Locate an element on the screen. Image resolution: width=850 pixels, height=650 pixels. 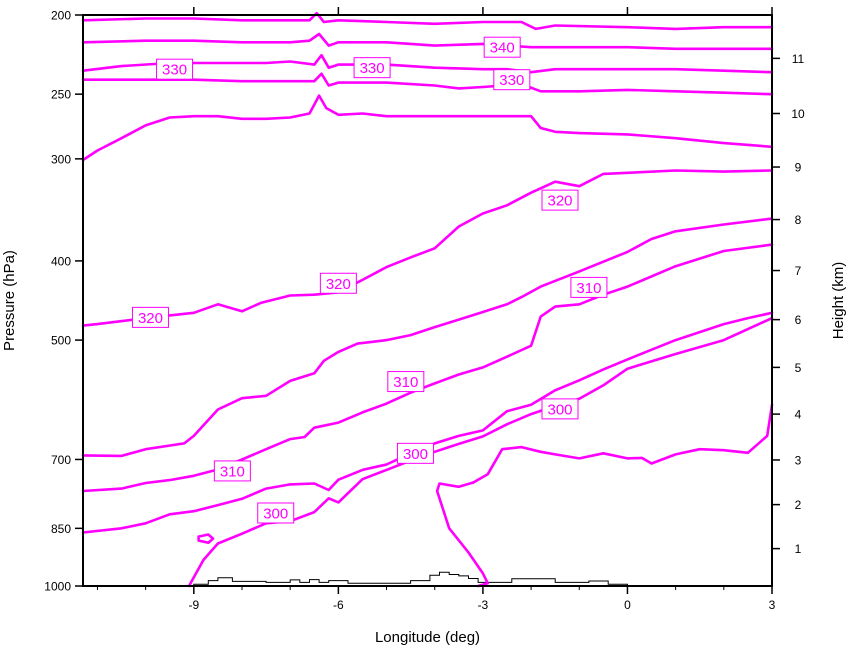
terrain-layer is located at coordinates (410, 578).